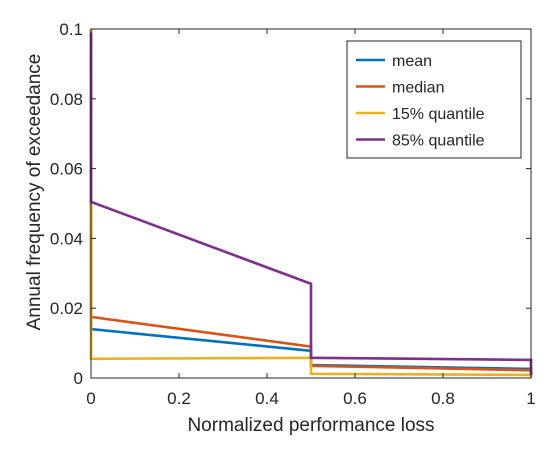  I want to click on y-tick-label: 0.02, so click(66, 308).